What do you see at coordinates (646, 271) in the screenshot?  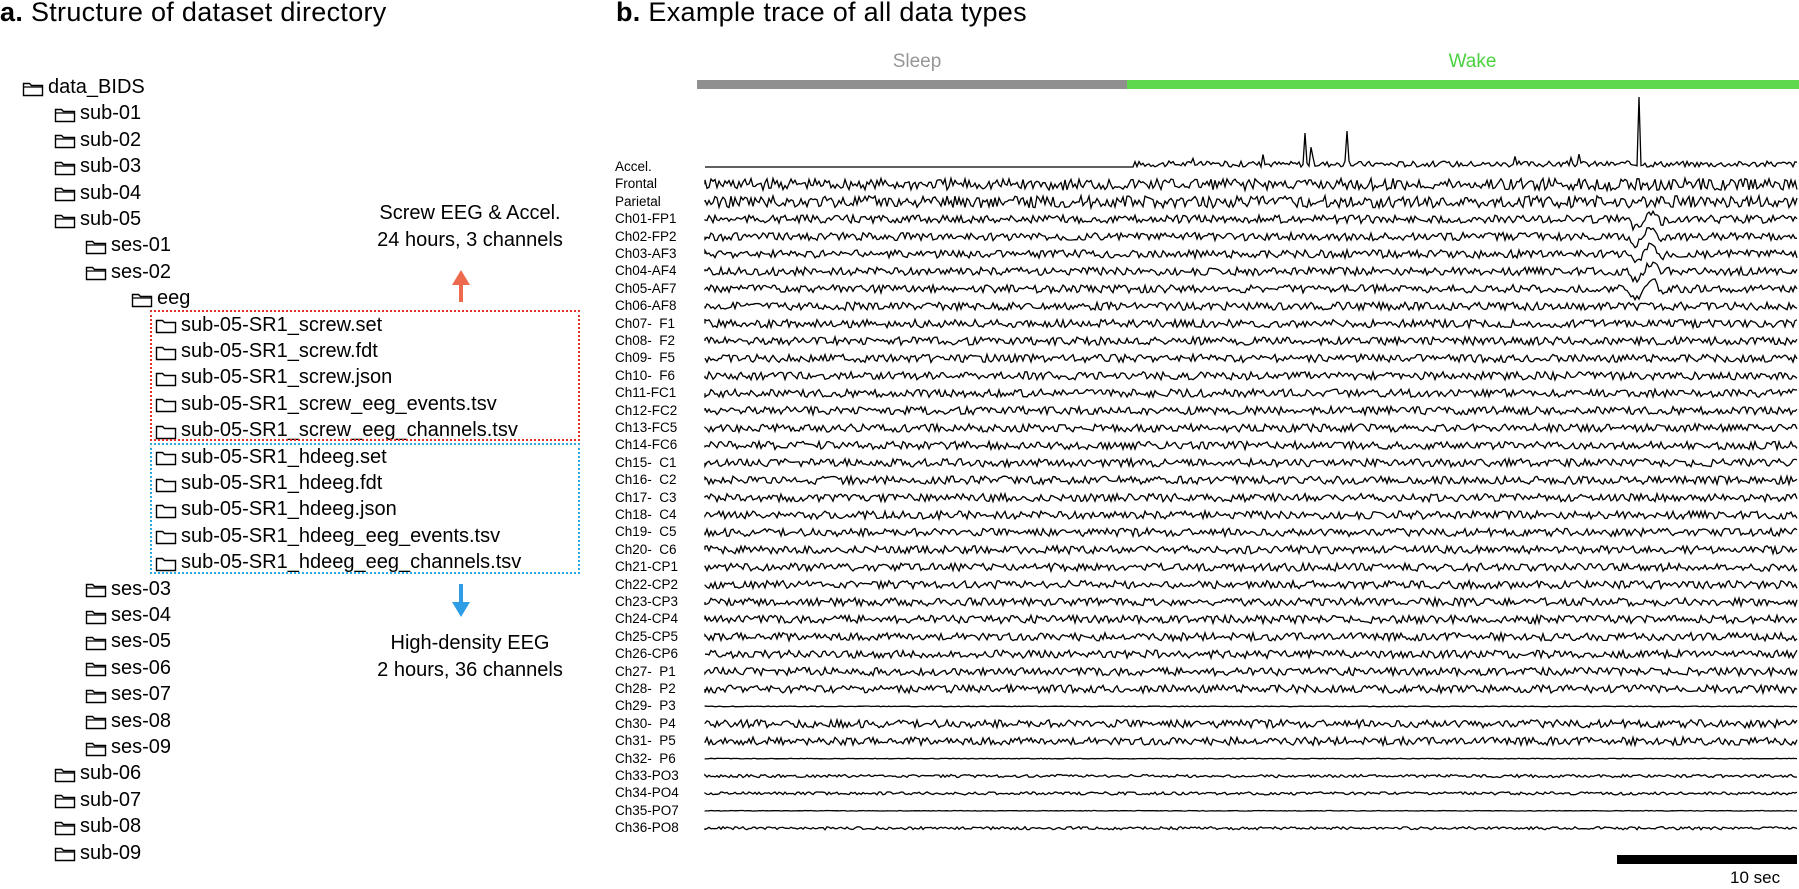 I see `channel-label: Ch04-AF4` at bounding box center [646, 271].